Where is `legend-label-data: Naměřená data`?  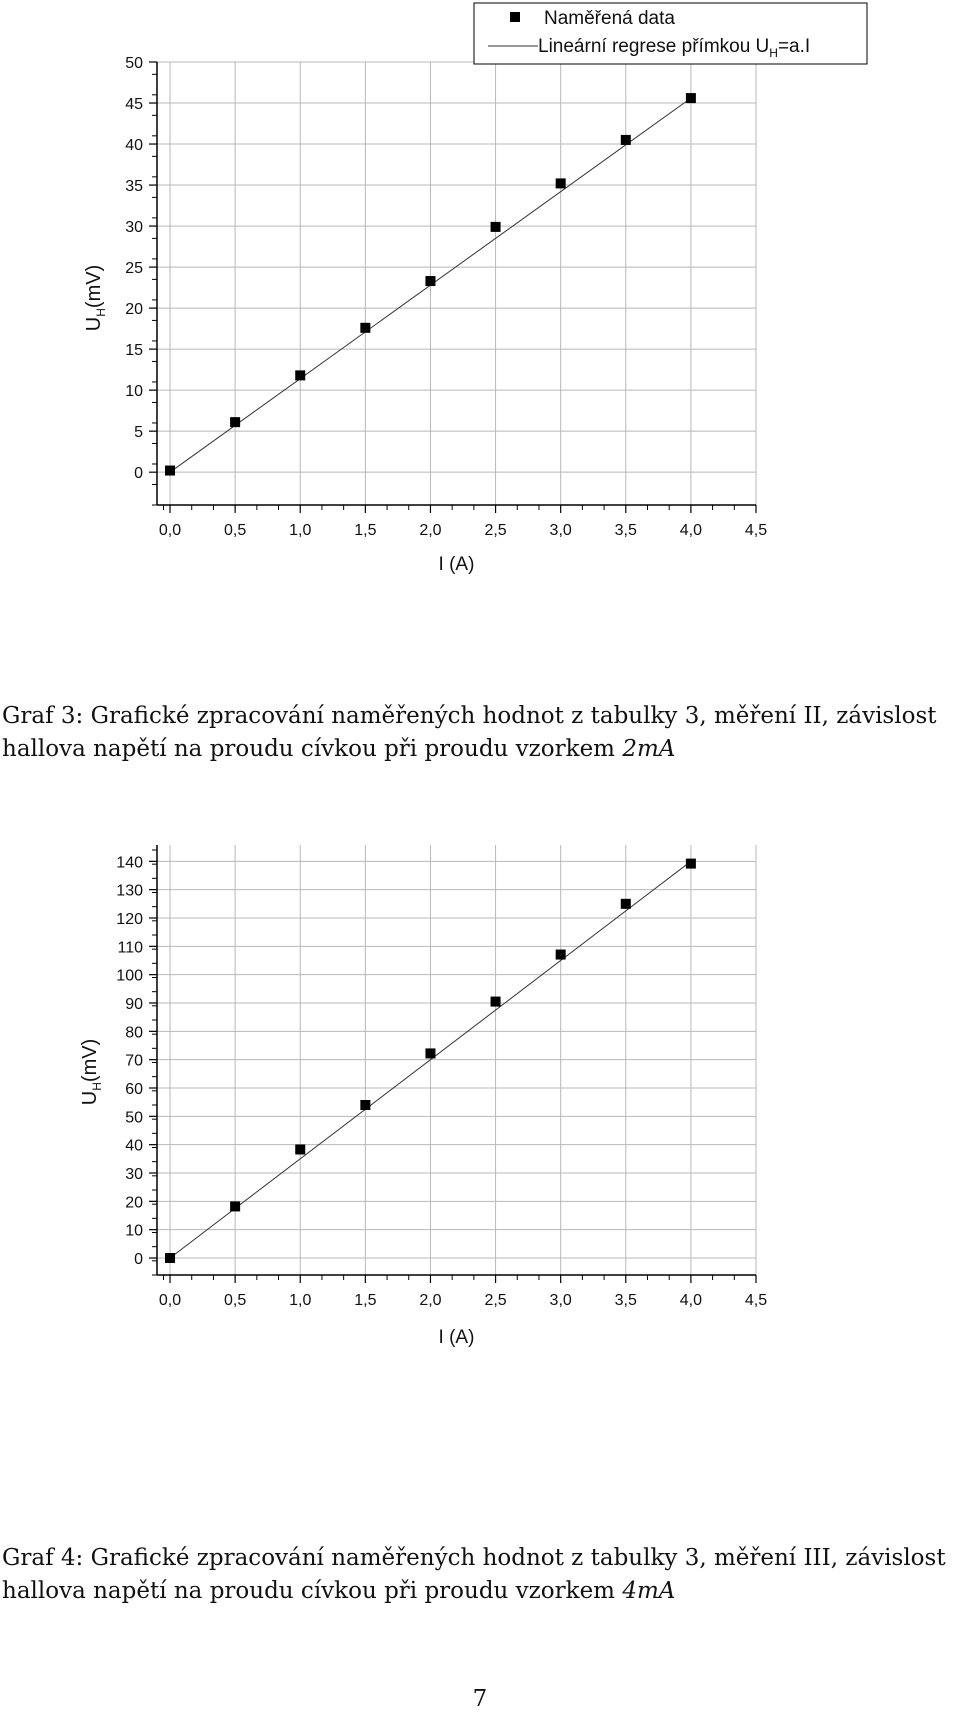 legend-label-data: Naměřená data is located at coordinates (609, 18).